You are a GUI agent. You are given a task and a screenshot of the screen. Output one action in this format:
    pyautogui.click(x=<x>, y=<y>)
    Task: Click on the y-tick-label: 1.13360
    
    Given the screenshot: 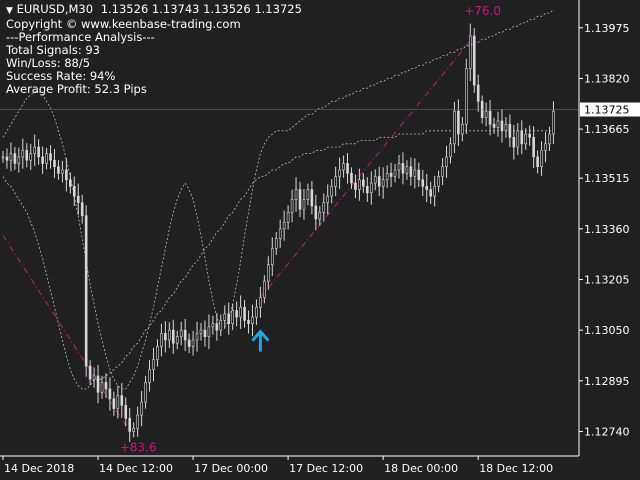 What is the action you would take?
    pyautogui.click(x=607, y=229)
    